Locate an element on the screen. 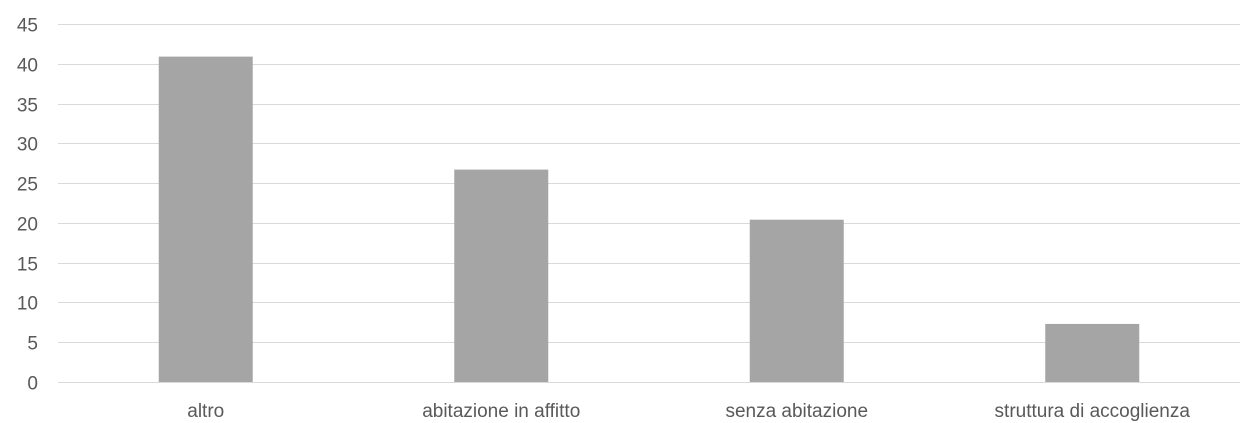 The height and width of the screenshot is (423, 1249). y-tick-label: 25 is located at coordinates (27, 185).